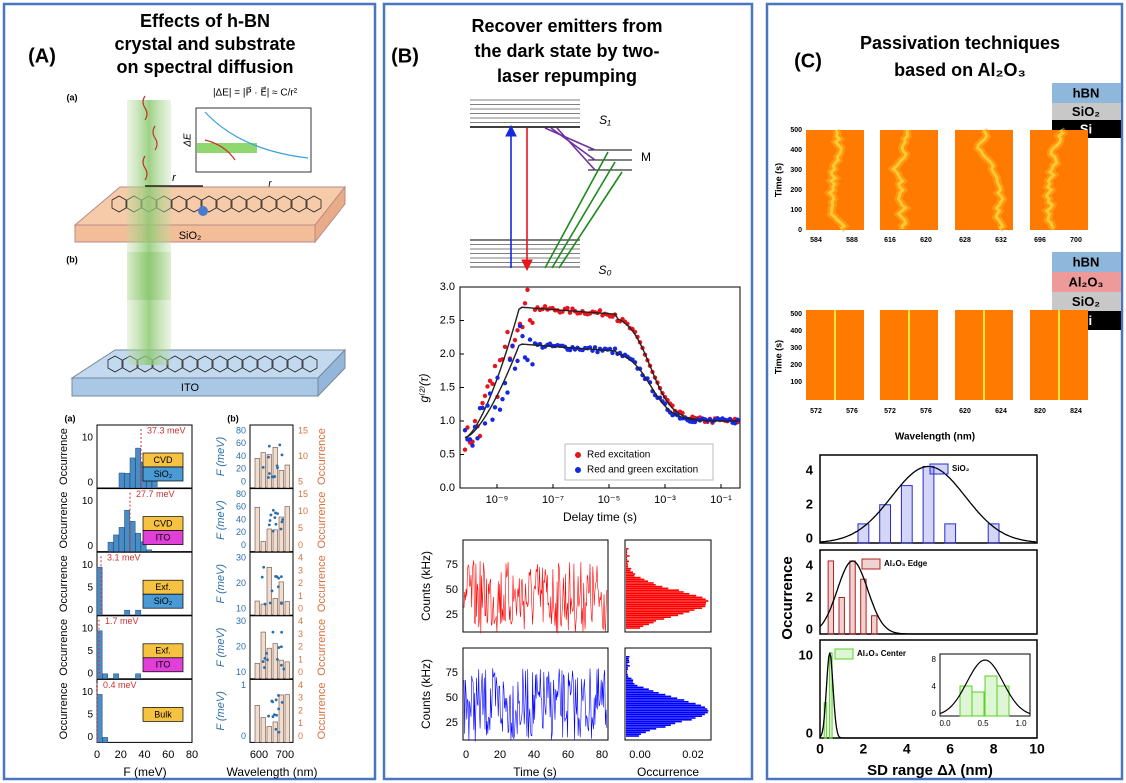 The width and height of the screenshot is (1126, 783). I want to click on inset, so click(253, 140).